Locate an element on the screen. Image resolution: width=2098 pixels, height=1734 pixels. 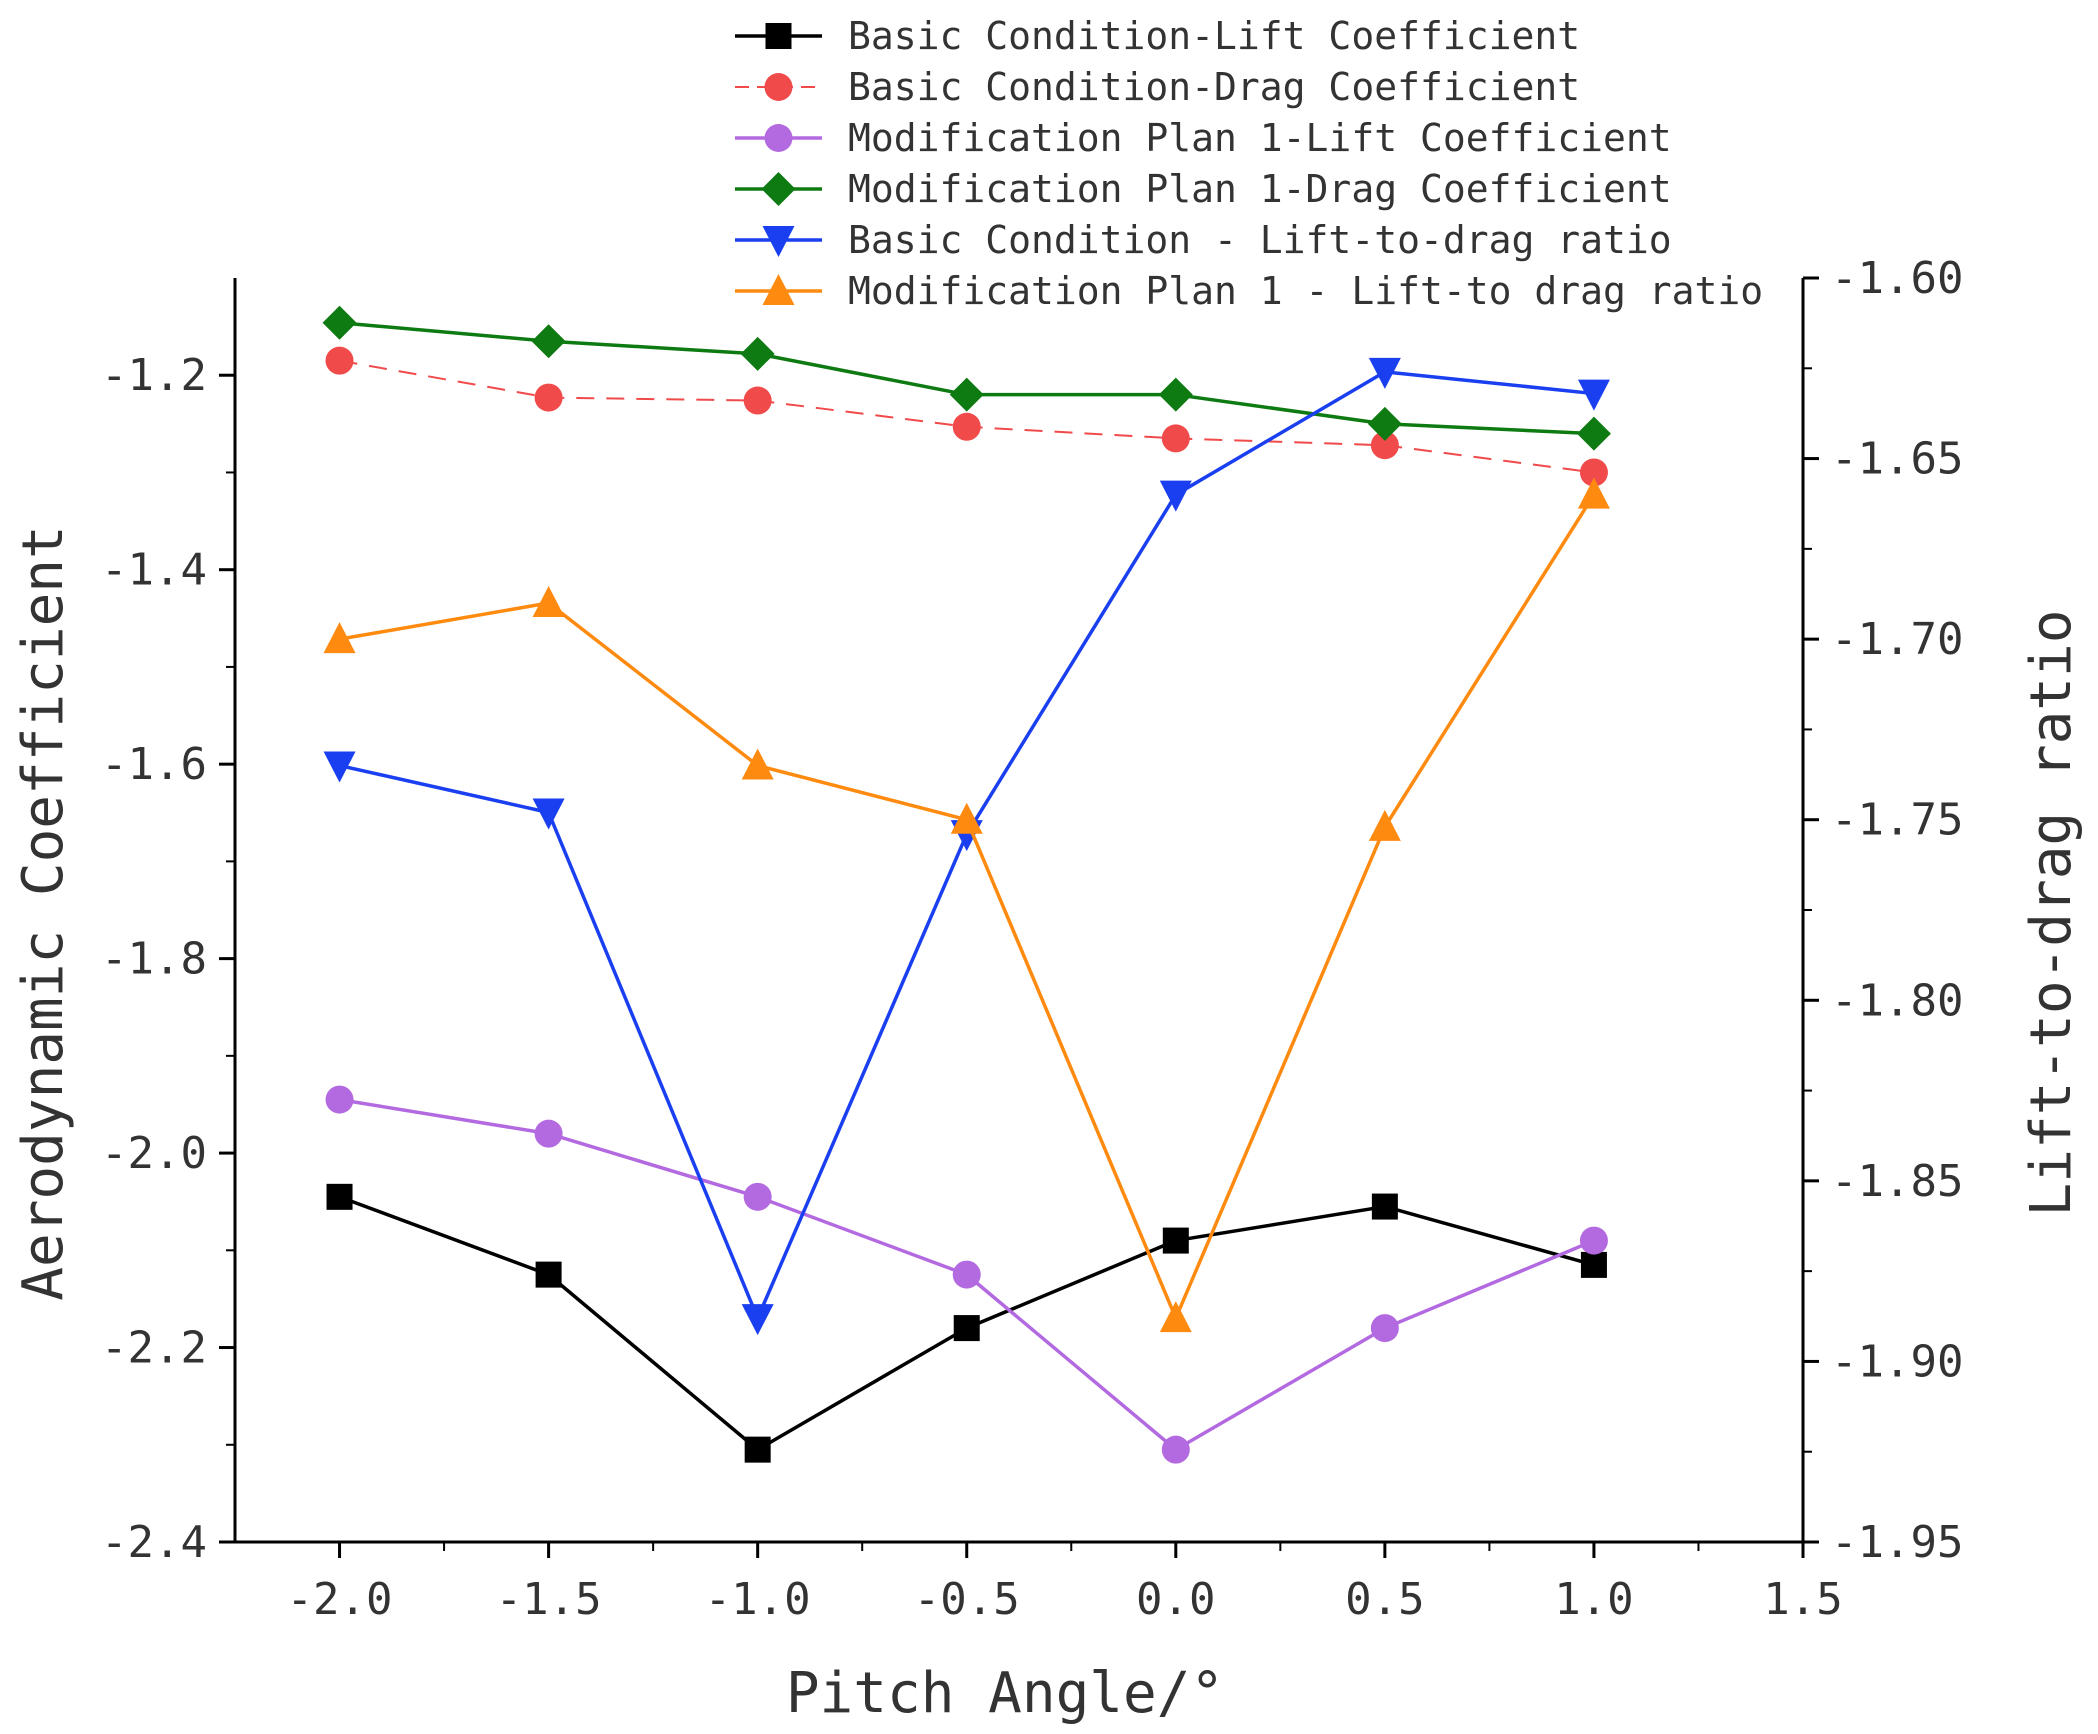
y-tick-label: -1.8 is located at coordinates (154, 959).